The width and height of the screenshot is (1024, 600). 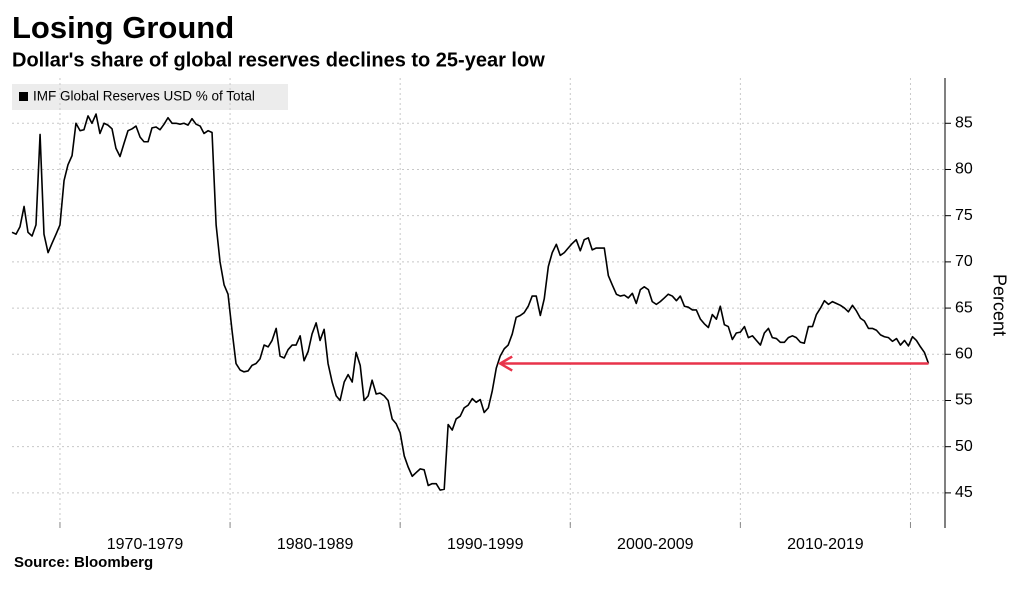 What do you see at coordinates (964, 400) in the screenshot?
I see `y-tick-label: 55` at bounding box center [964, 400].